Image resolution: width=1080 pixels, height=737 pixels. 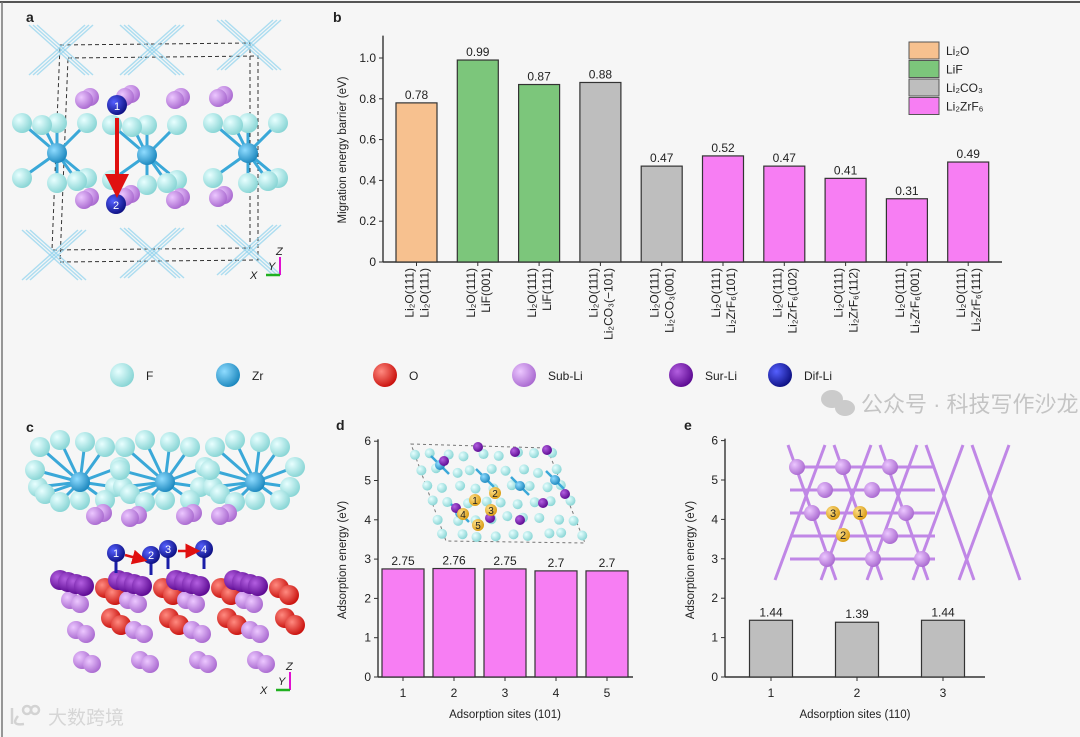 What do you see at coordinates (714, 598) in the screenshot?
I see `y-tick-label: 2` at bounding box center [714, 598].